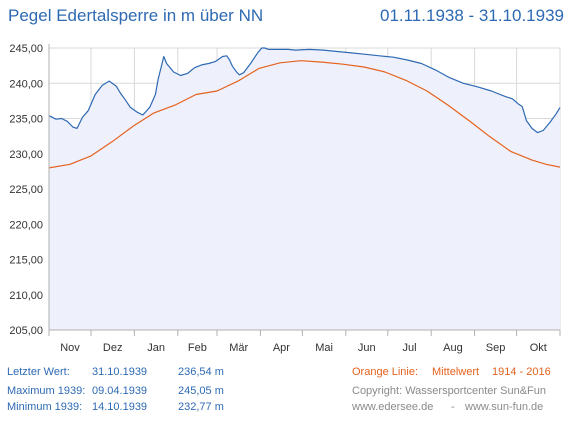 This screenshot has width=580, height=430. I want to click on x-tick-label: Dez, so click(113, 348).